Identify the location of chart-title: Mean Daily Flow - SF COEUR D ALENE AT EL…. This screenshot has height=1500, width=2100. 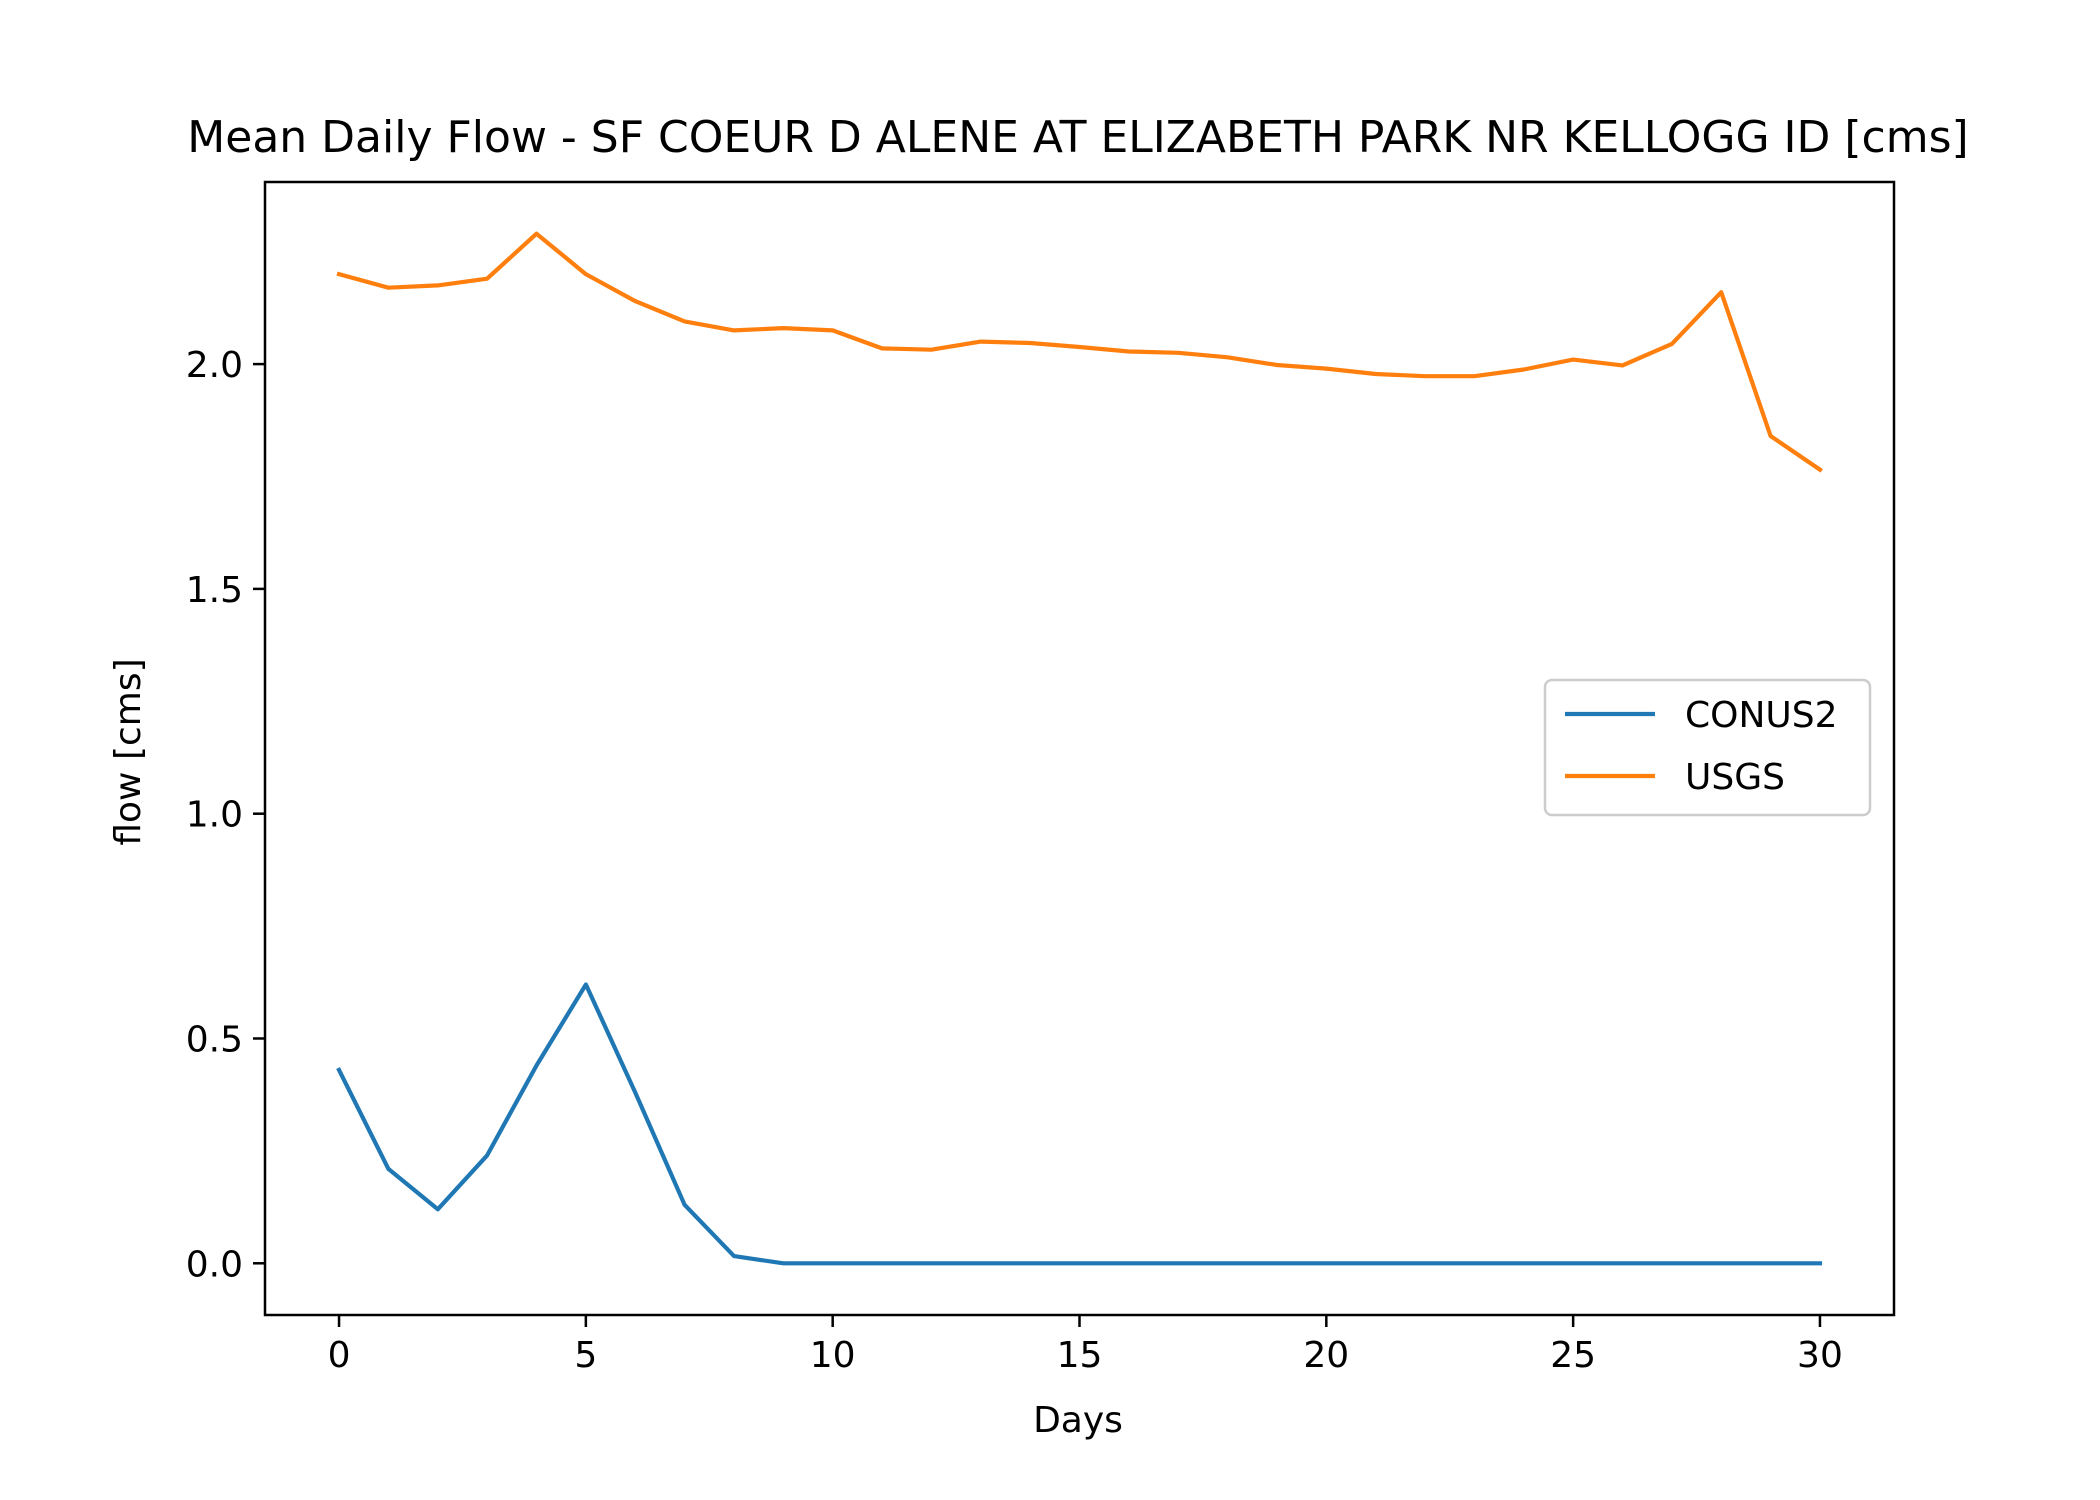
(1077, 137).